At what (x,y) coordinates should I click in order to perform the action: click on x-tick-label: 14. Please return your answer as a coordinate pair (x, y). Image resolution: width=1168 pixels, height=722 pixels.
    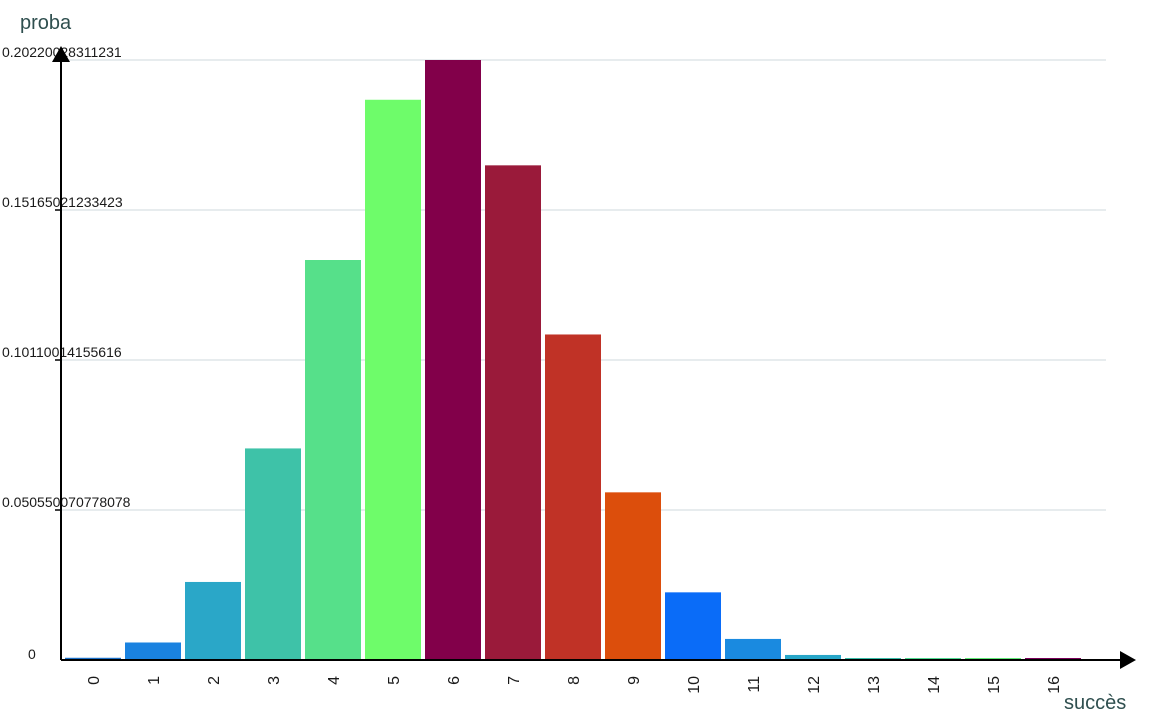
    Looking at the image, I should click on (934, 685).